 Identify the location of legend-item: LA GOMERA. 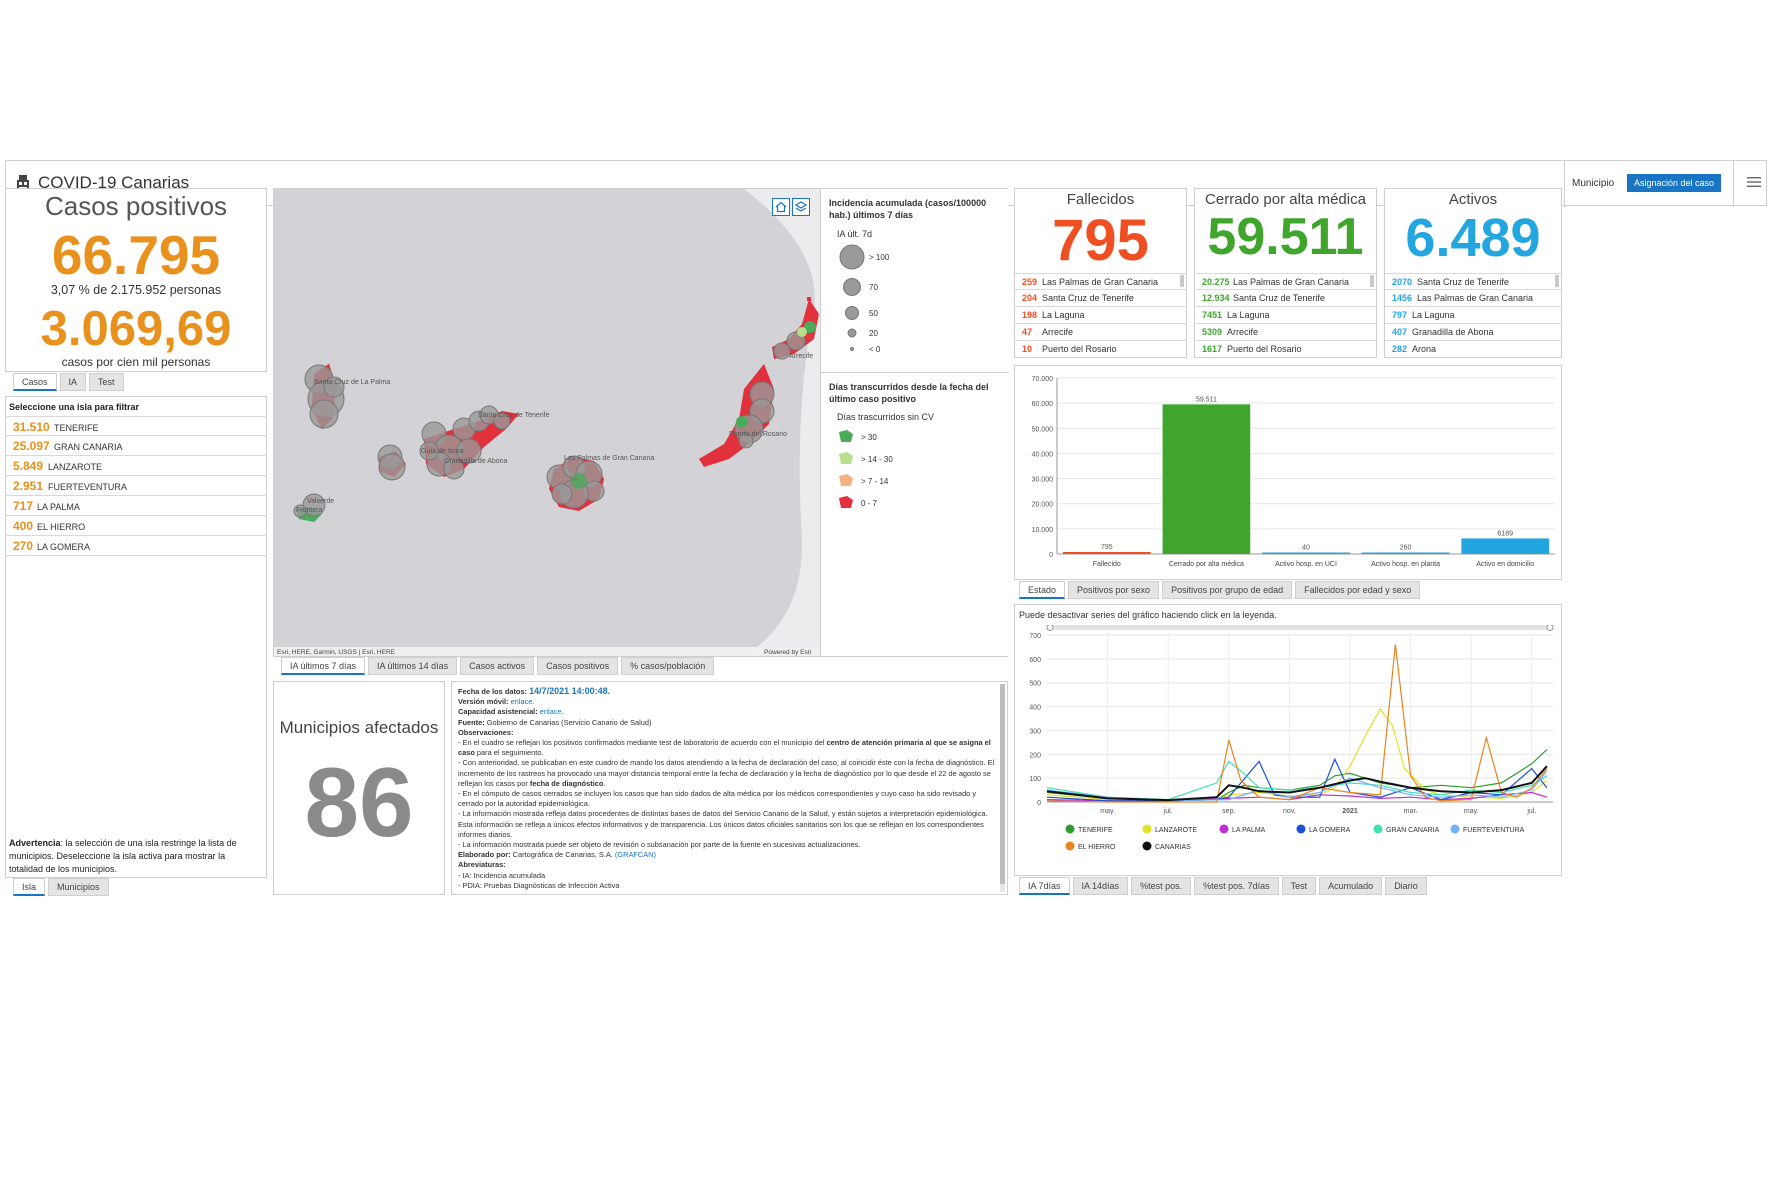
(1323, 829).